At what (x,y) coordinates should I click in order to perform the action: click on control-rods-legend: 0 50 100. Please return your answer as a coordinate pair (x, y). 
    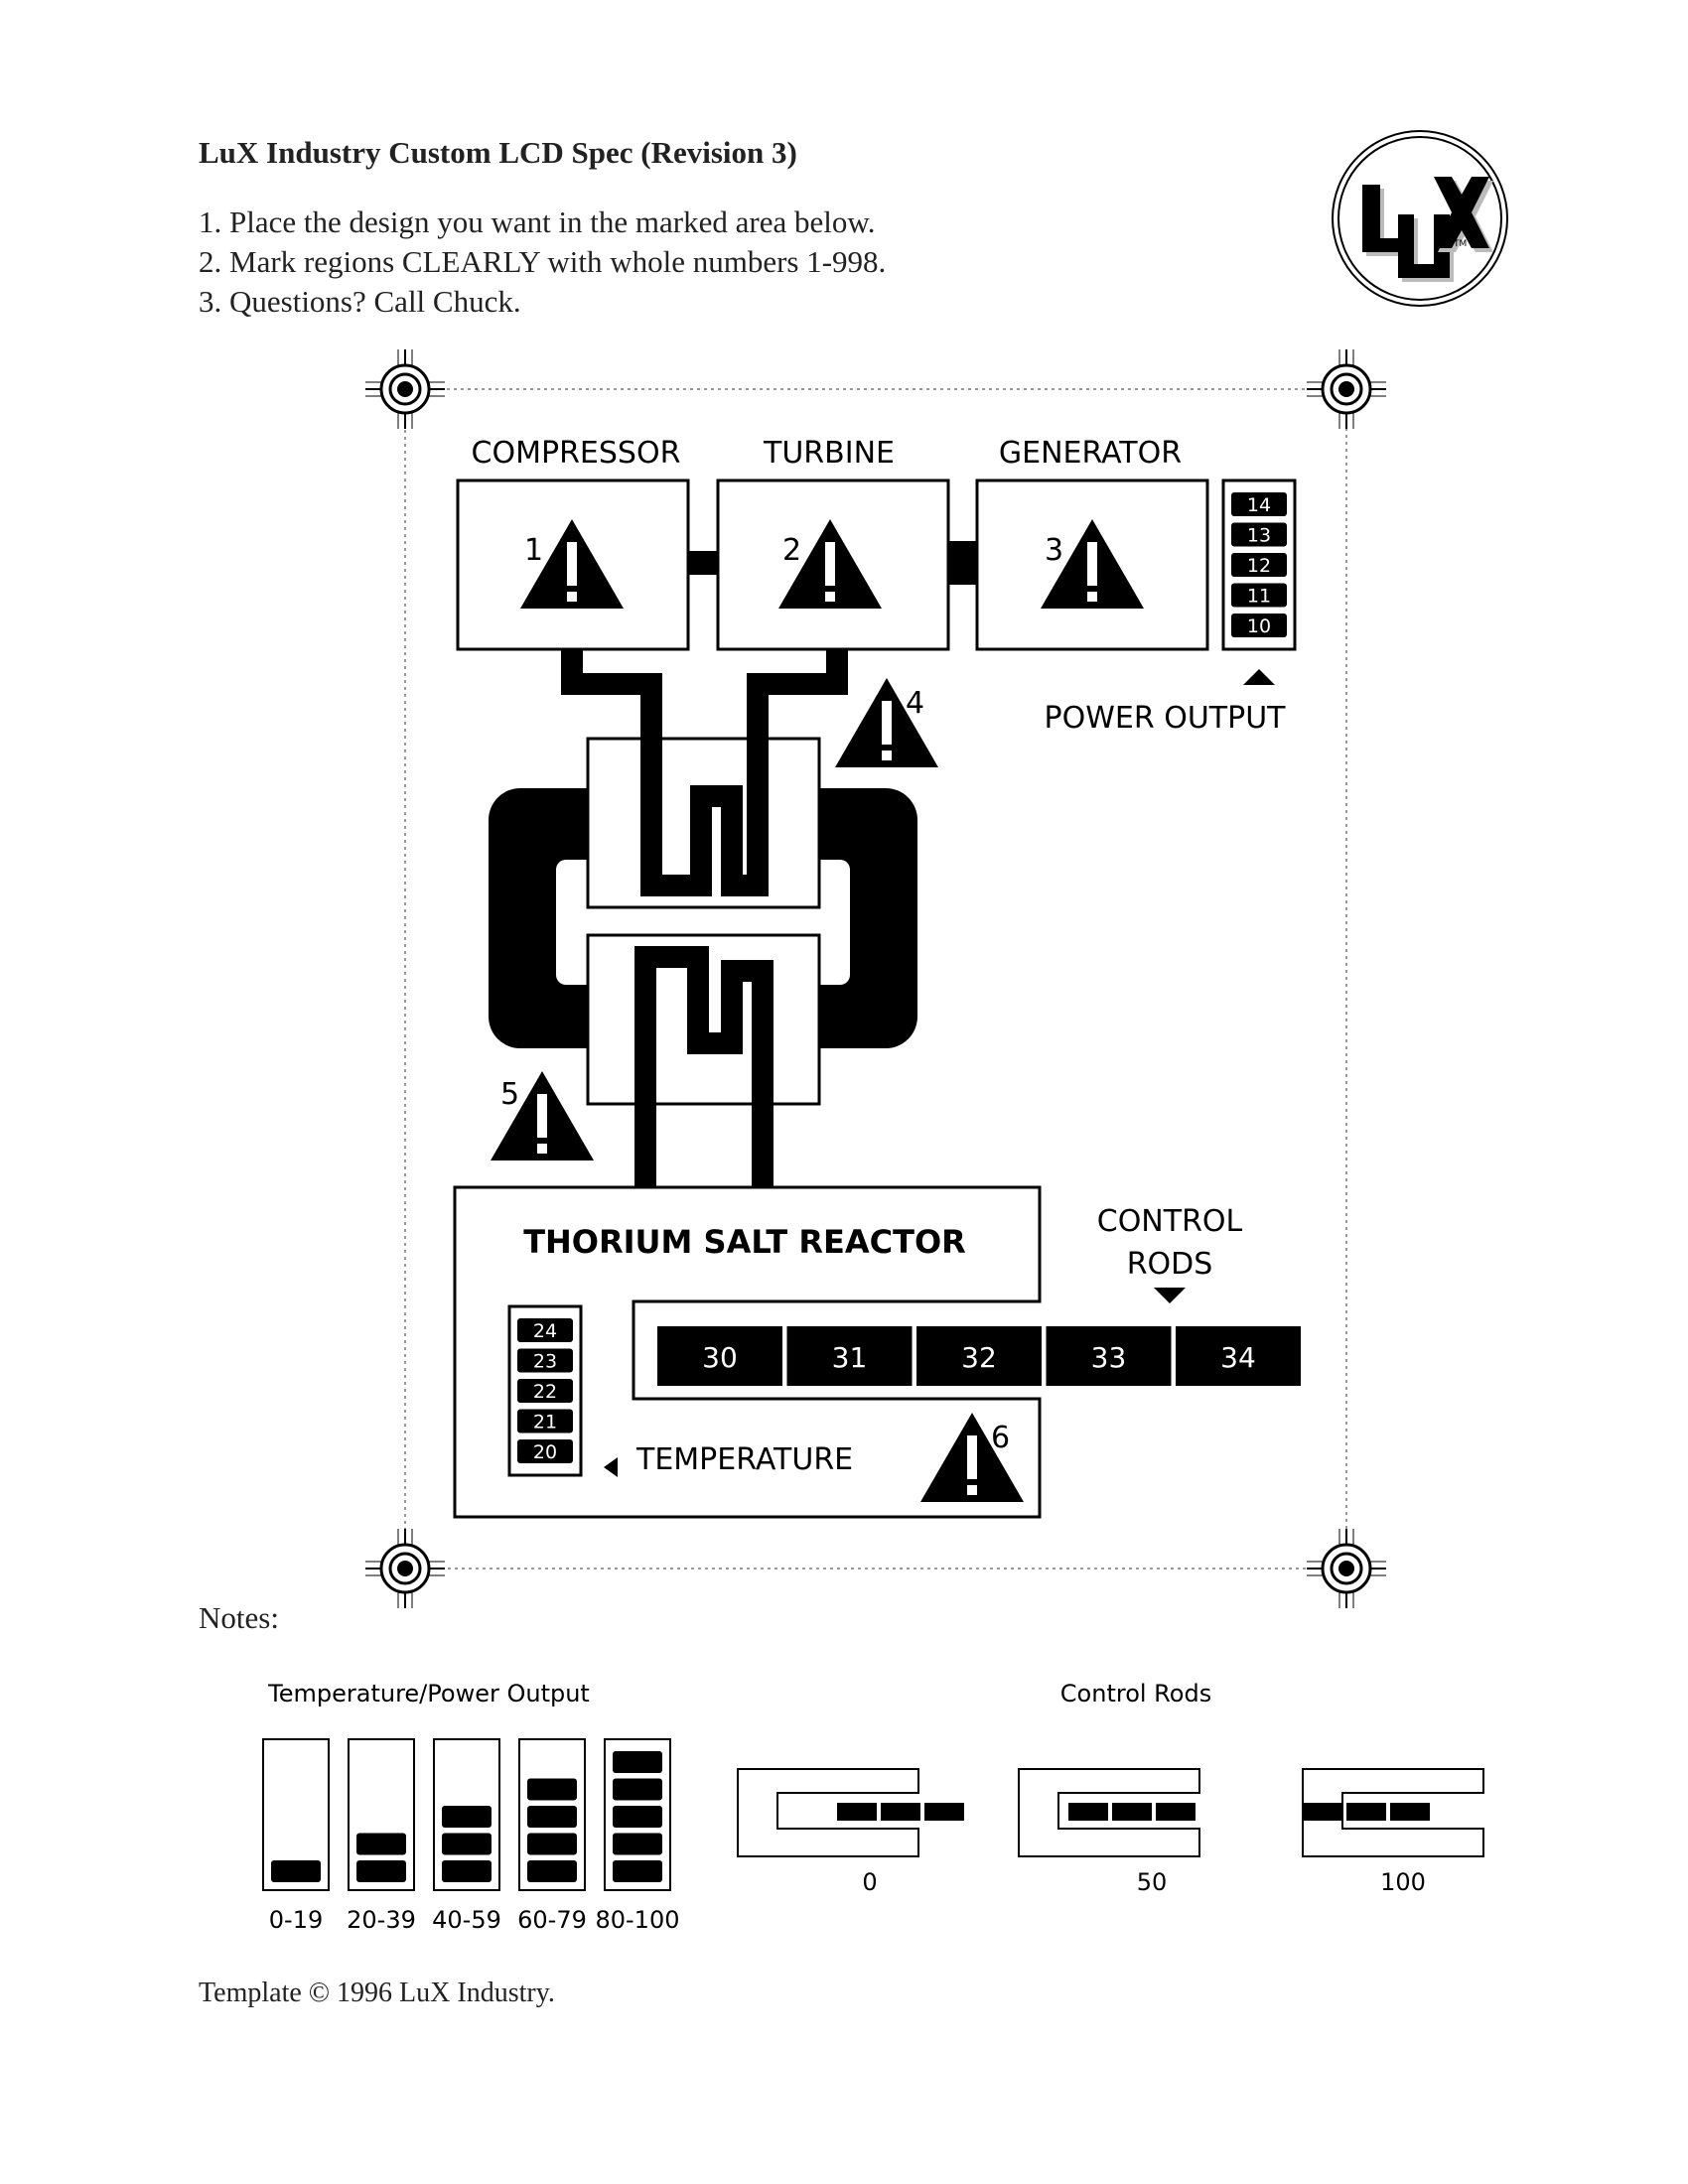
    Looking at the image, I should click on (1110, 1832).